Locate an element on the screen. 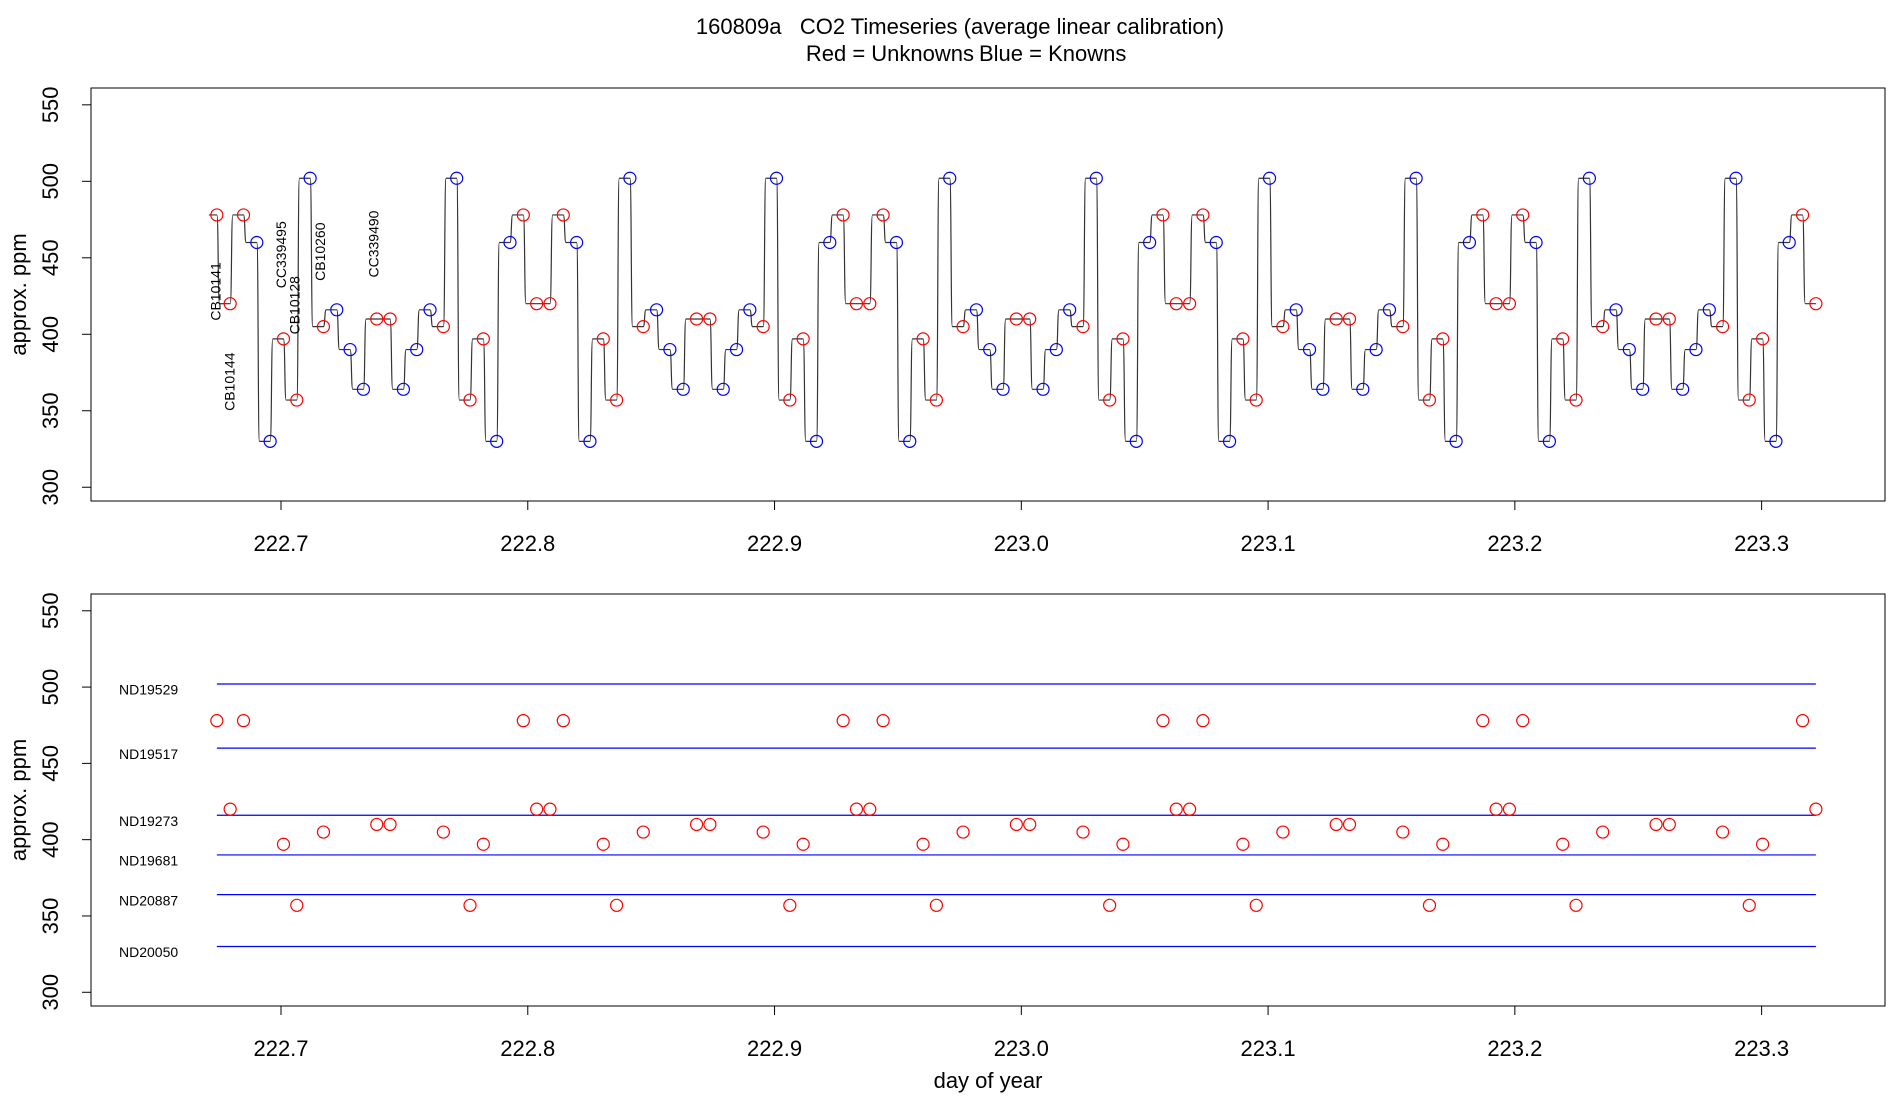  y-tick-label: 500 is located at coordinates (50, 687).